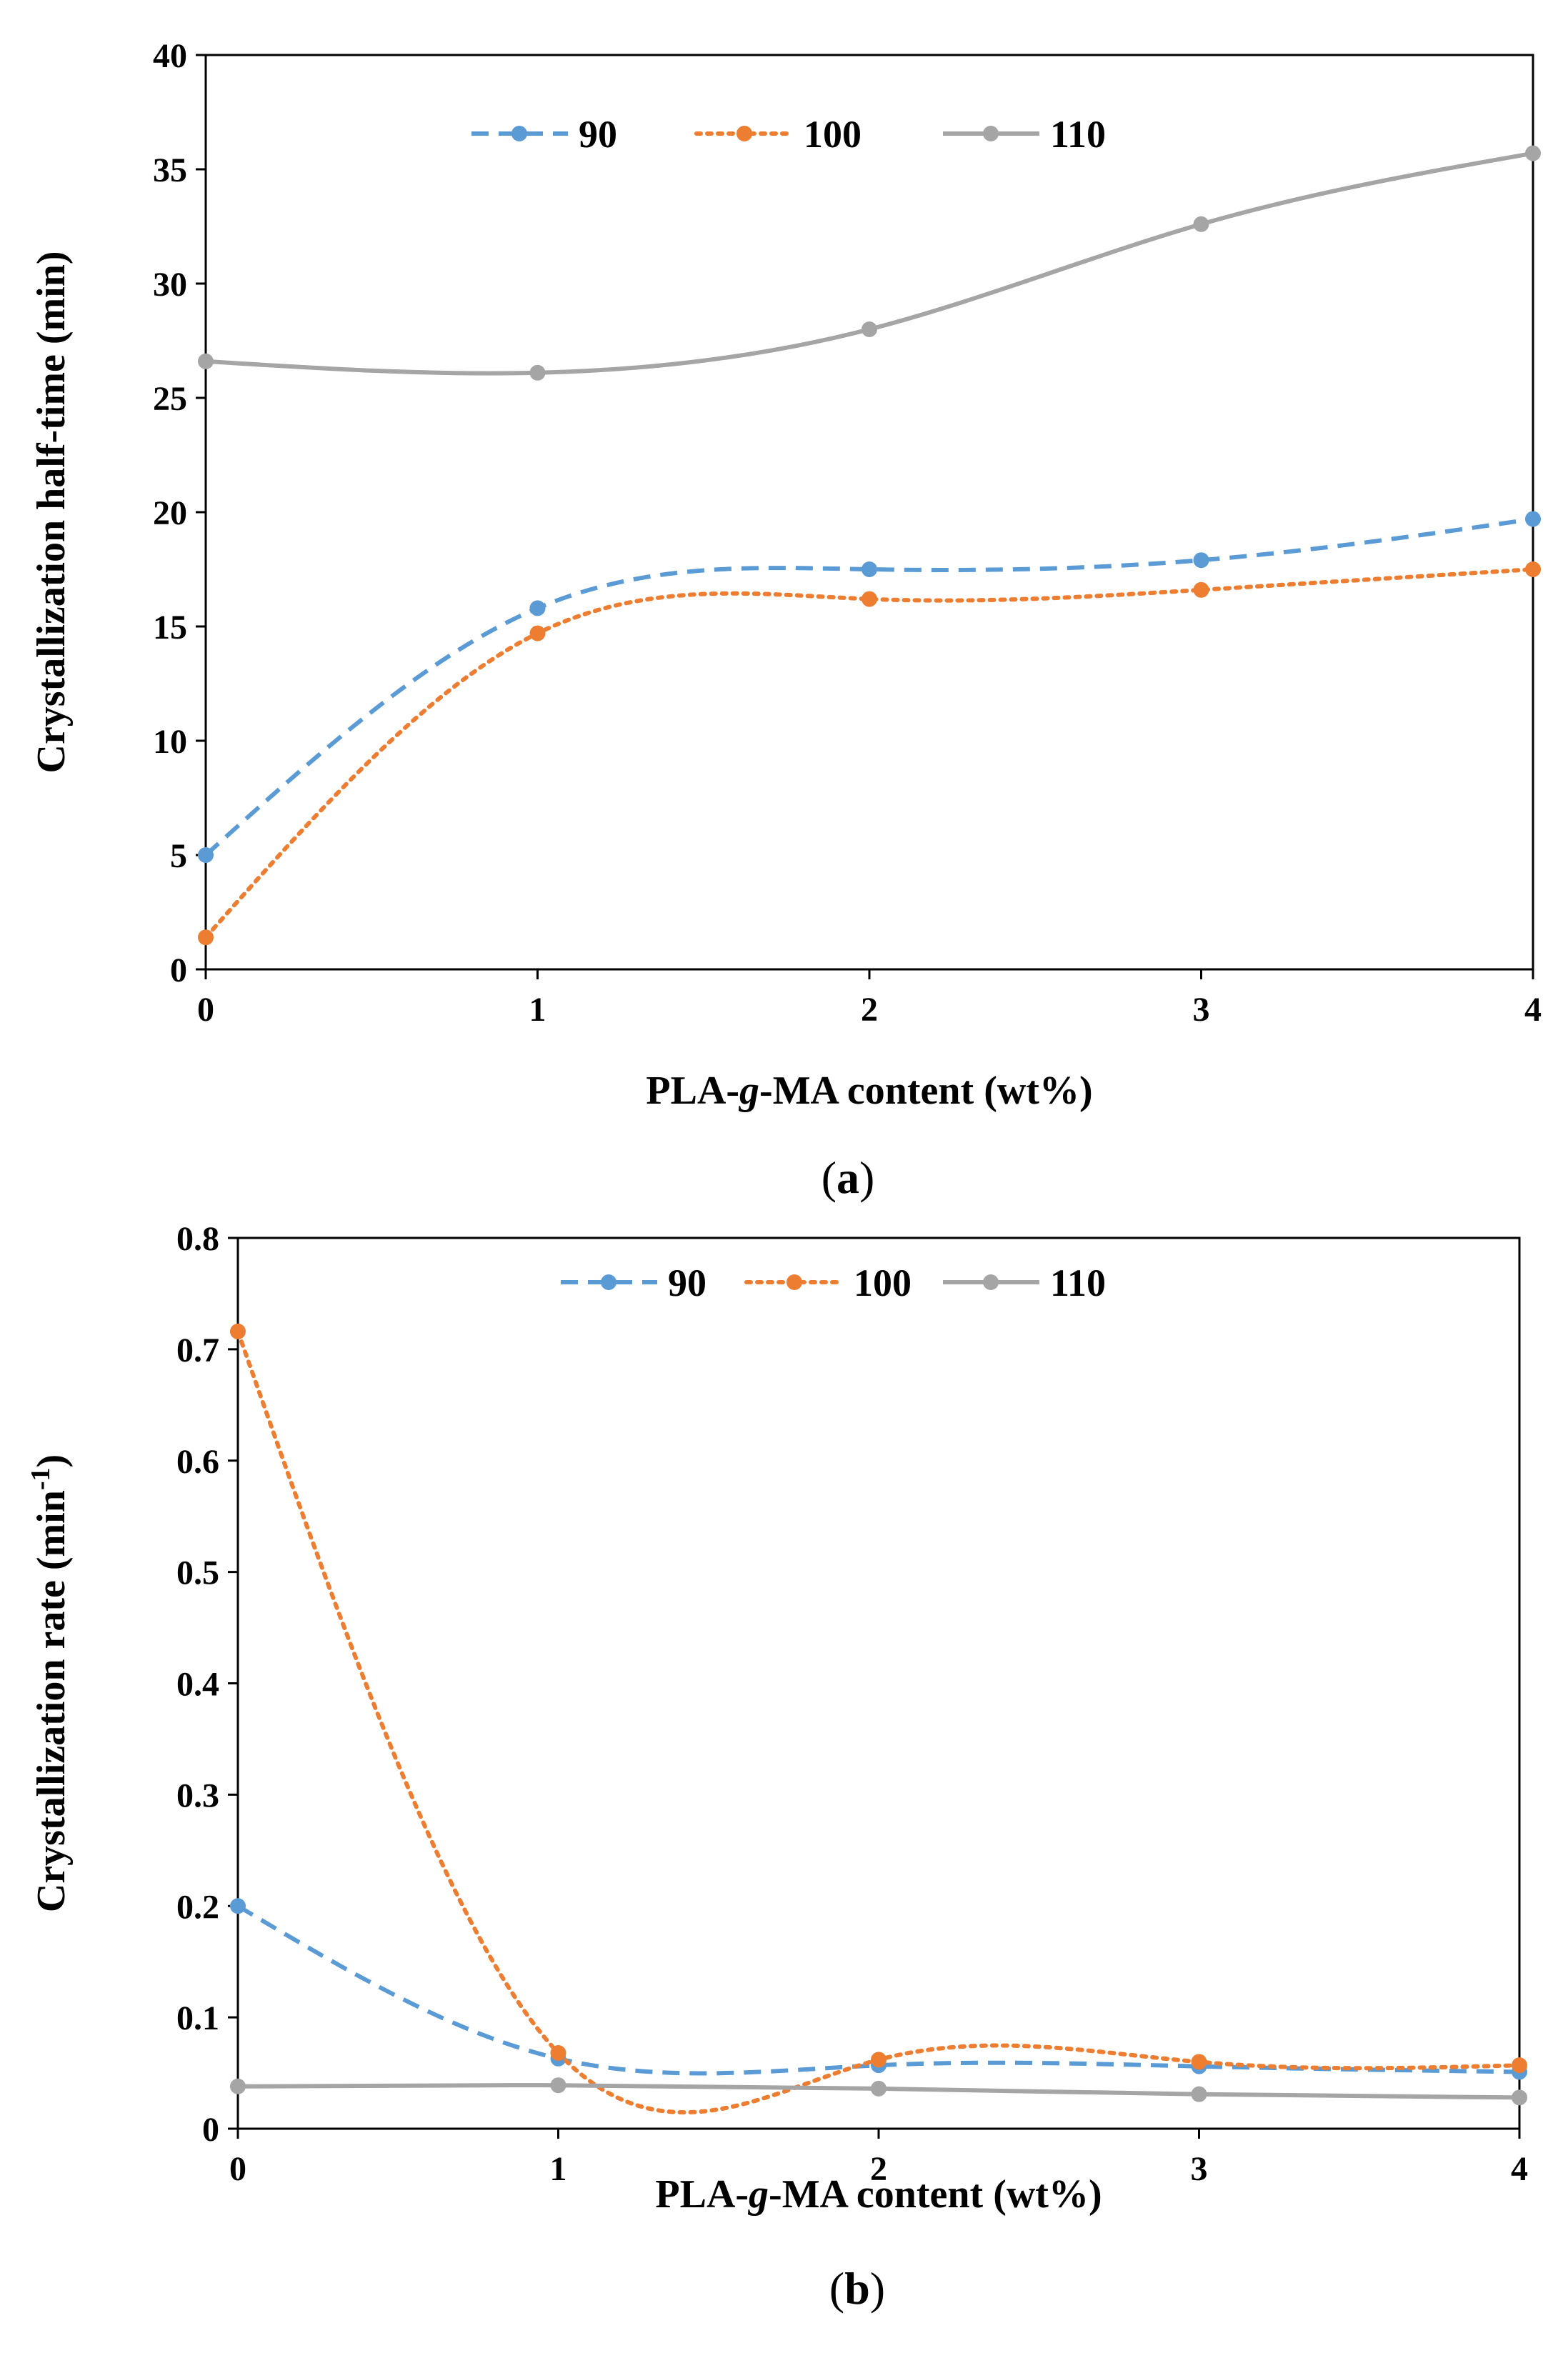  Describe the element at coordinates (197, 1462) in the screenshot. I see `y-tick-label: 0.6` at that location.